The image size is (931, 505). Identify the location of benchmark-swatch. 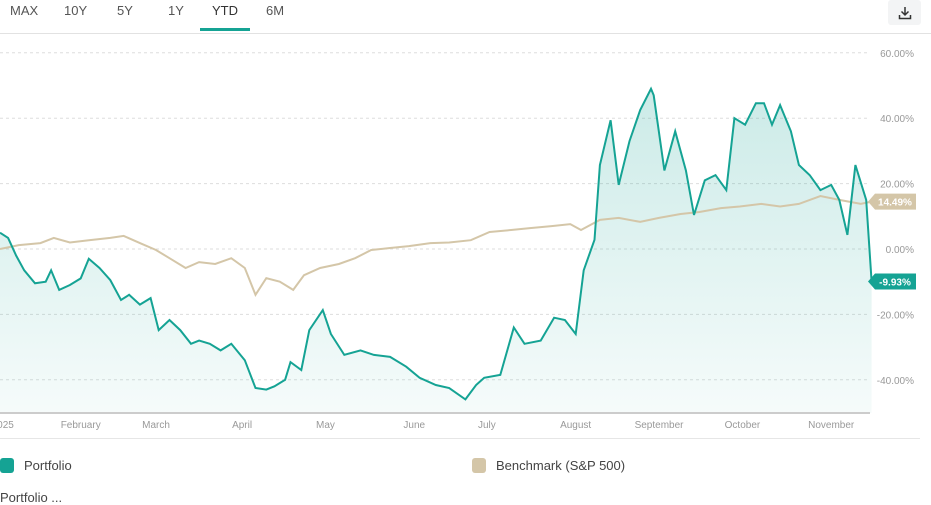
(479, 465).